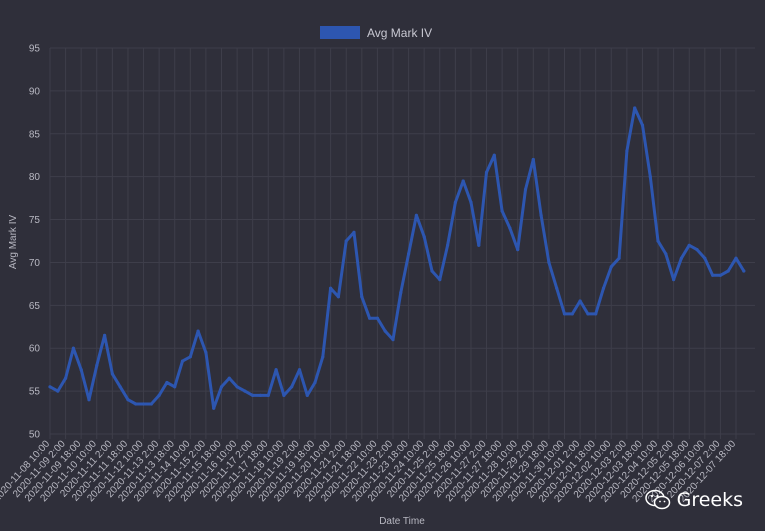  What do you see at coordinates (399, 33) in the screenshot?
I see `legend-label: Avg Mark IV` at bounding box center [399, 33].